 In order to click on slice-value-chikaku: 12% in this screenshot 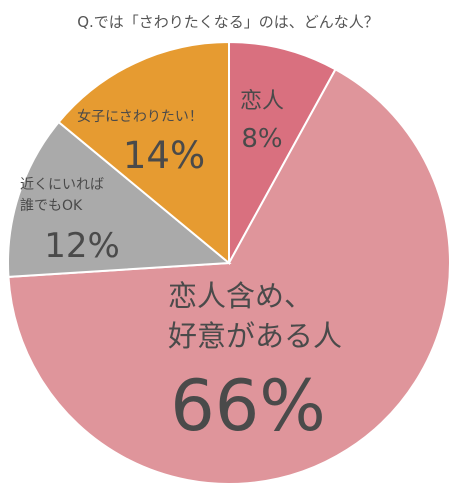, I will do `click(82, 246)`.